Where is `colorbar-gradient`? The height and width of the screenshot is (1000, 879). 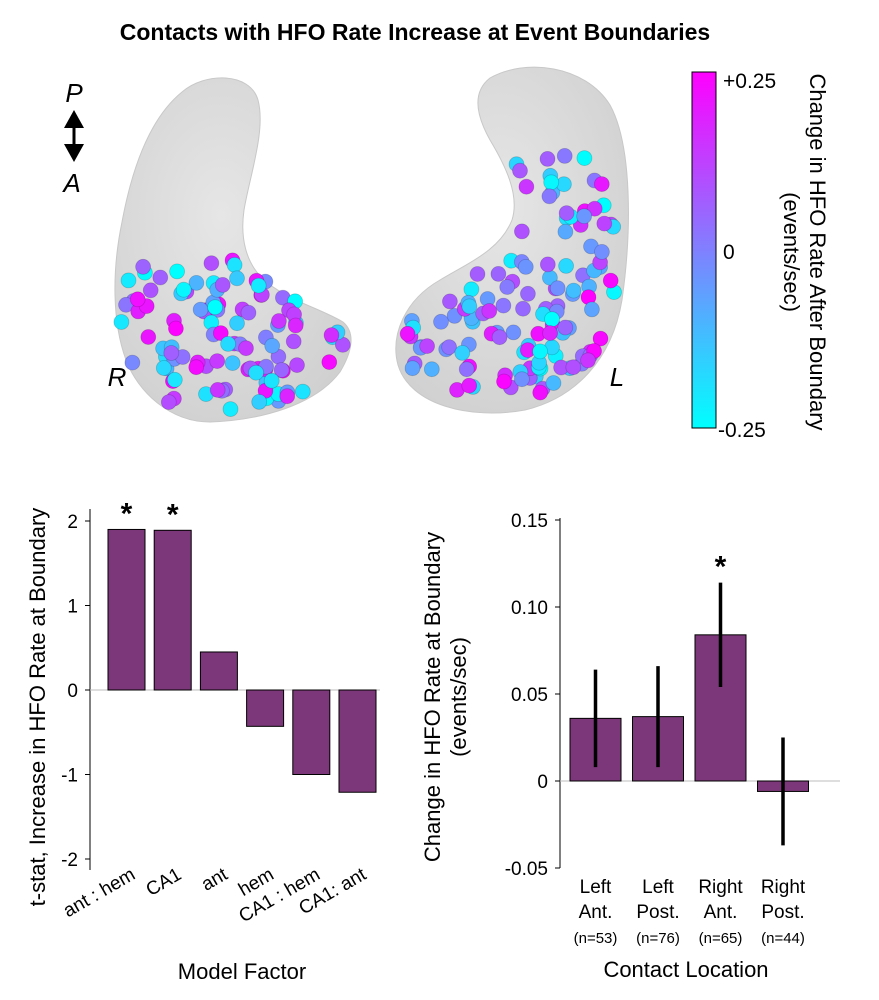
colorbar-gradient is located at coordinates (704, 250).